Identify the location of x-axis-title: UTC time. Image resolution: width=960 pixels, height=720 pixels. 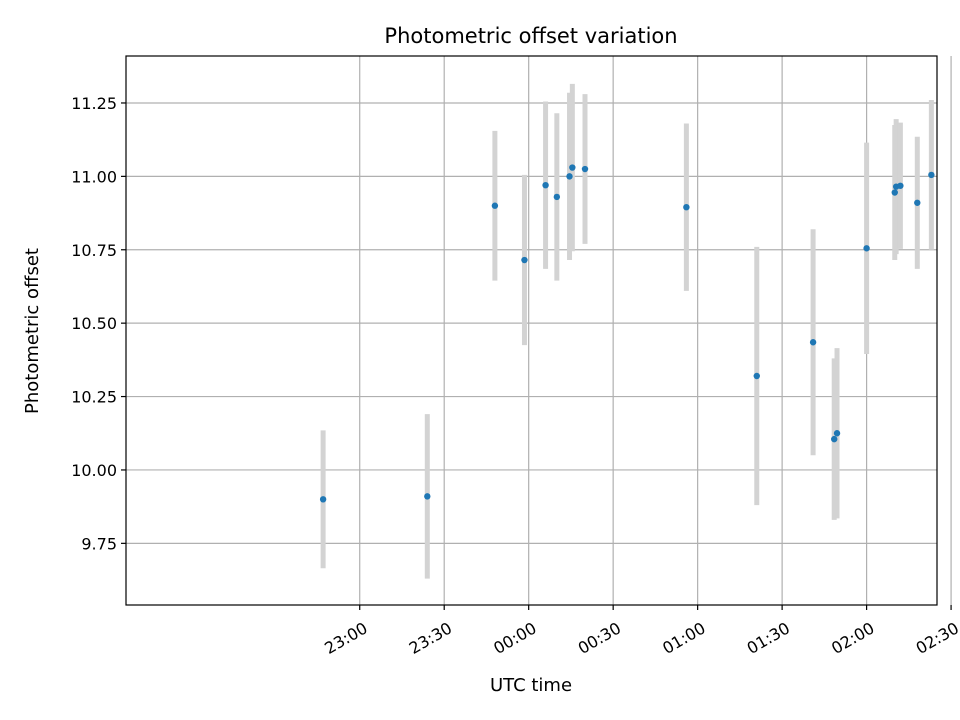
(531, 685).